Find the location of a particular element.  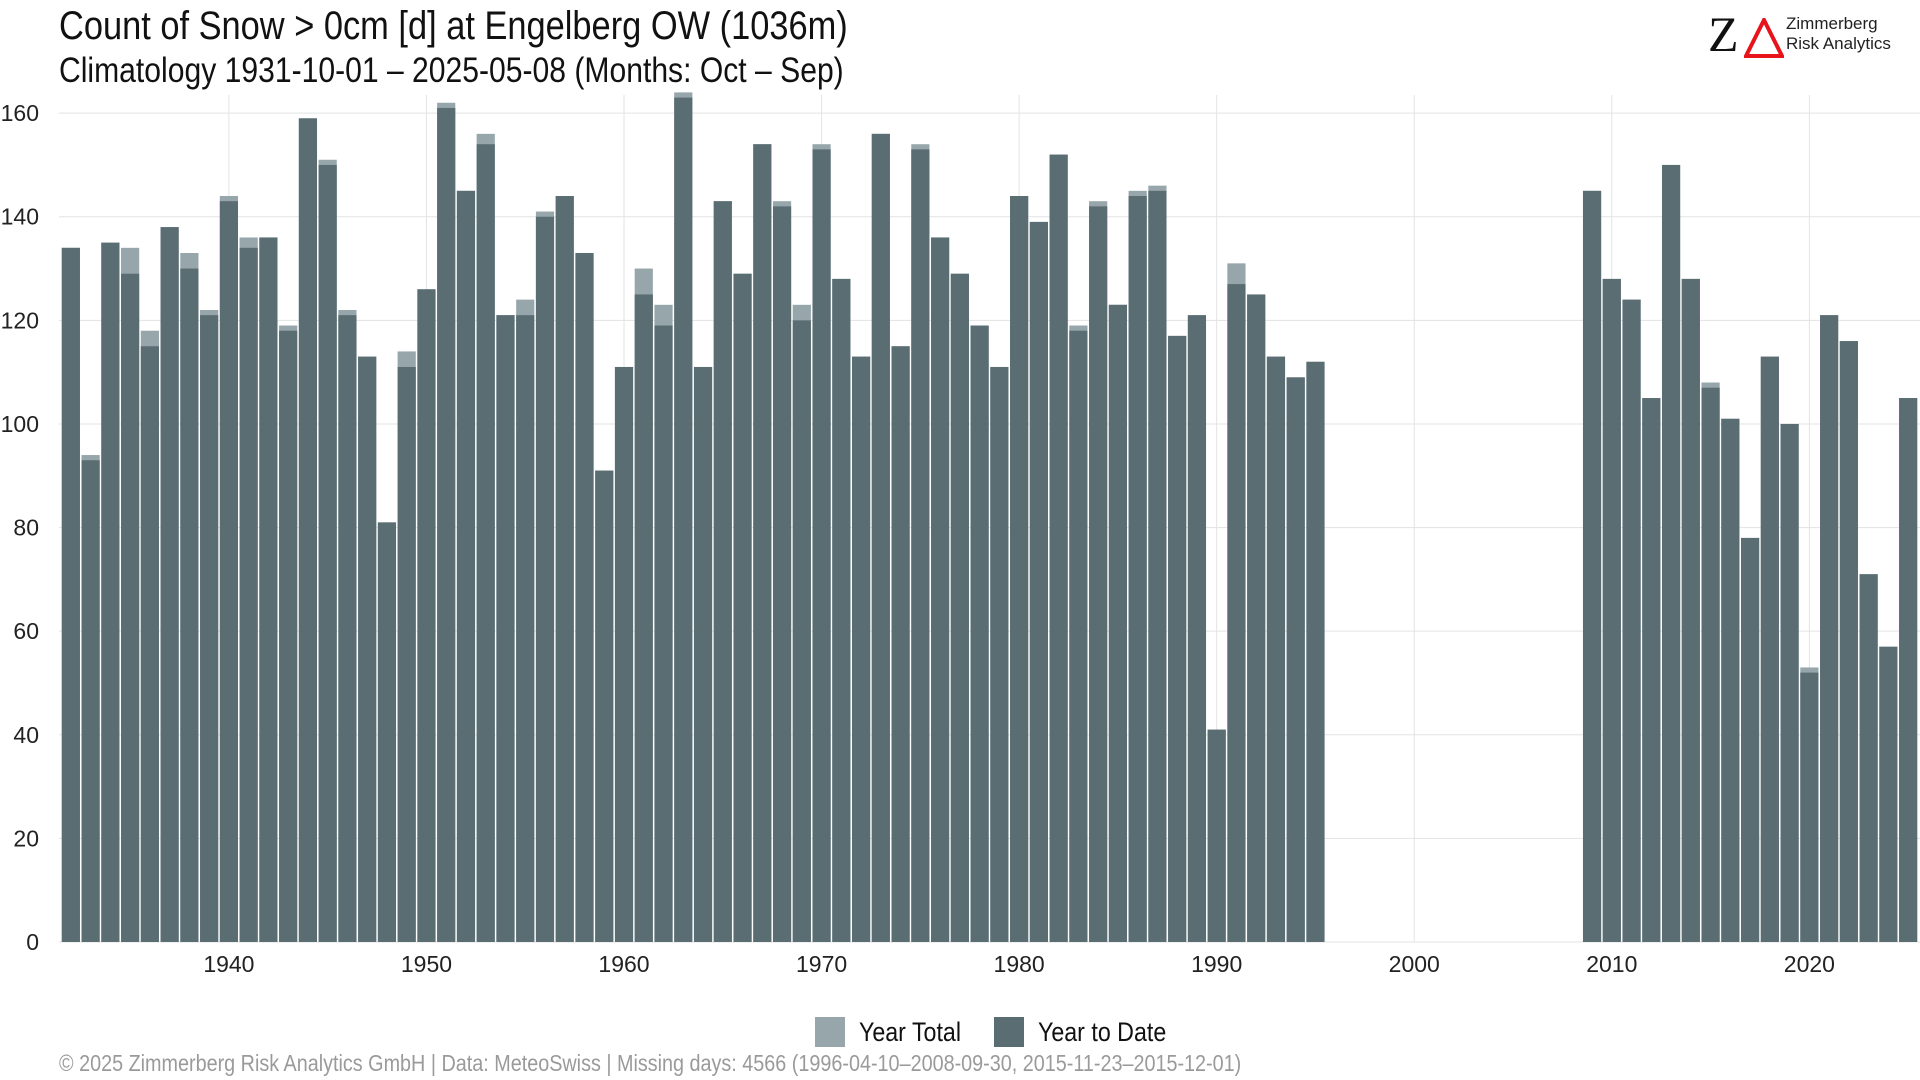

x-axis-tick-labels: 1940 1950 1960 1970 1980 1990 2000 2010 2020 is located at coordinates (1019, 964).